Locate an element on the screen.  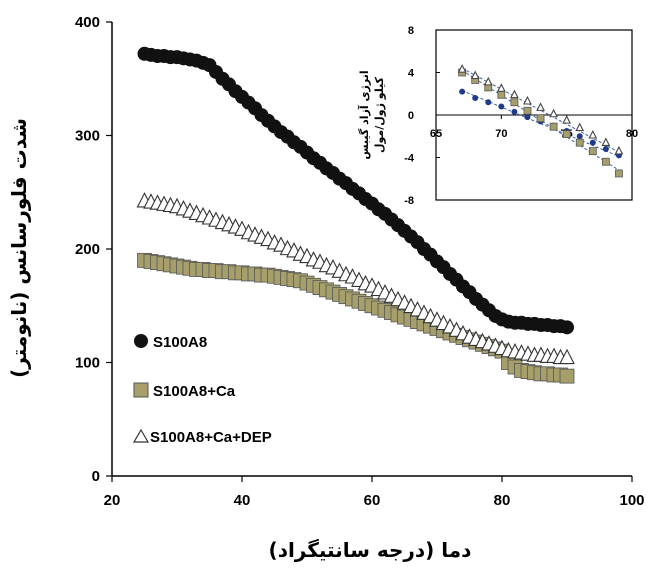
y-tick-label: 100 is located at coordinates (87, 363).